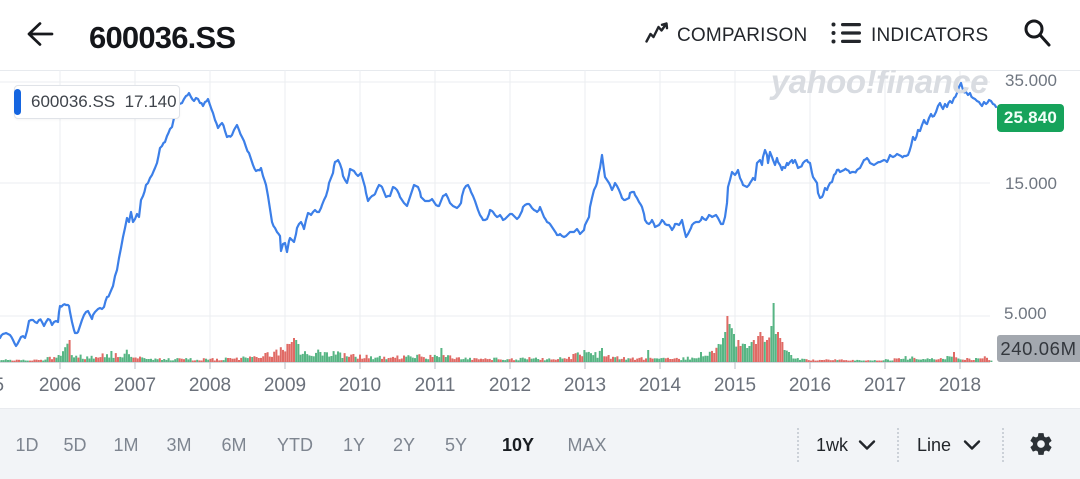 The image size is (1080, 479). Describe the element at coordinates (1031, 80) in the screenshot. I see `svg-text: 35.000` at that location.